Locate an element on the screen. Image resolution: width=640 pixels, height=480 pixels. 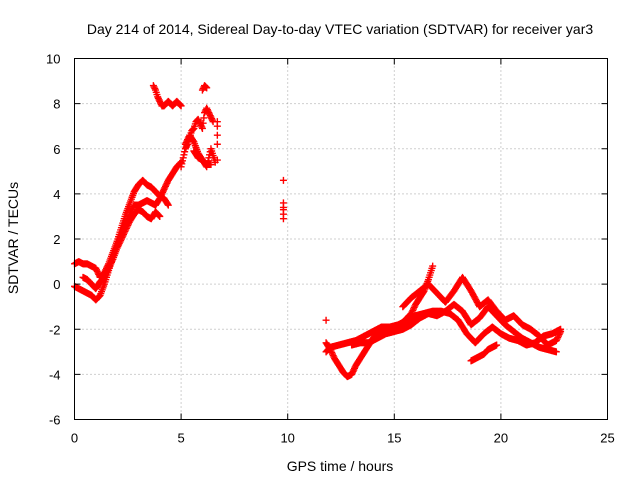
y-tick-label: 2 is located at coordinates (56, 239).